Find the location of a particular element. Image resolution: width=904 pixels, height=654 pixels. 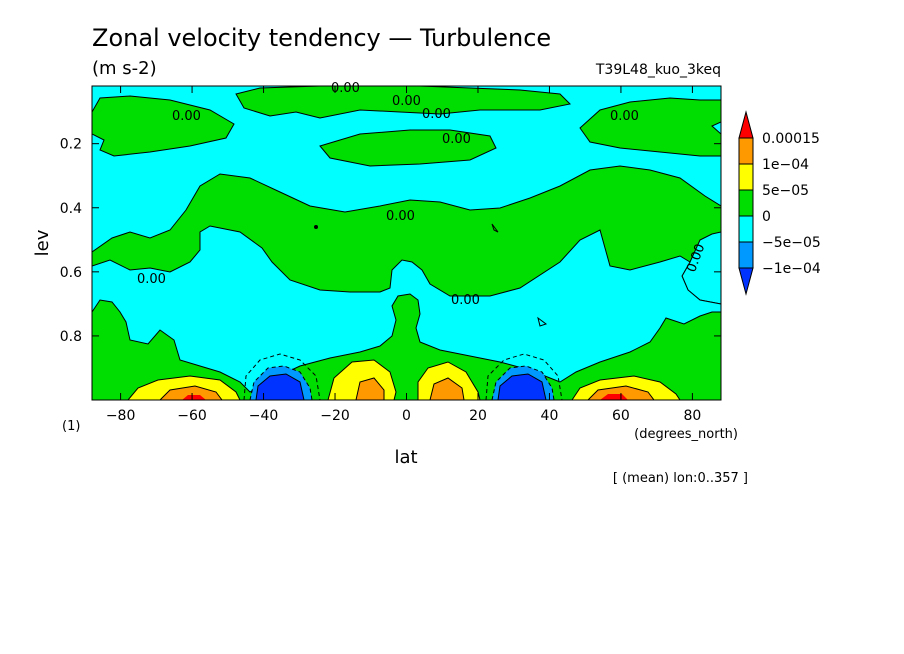

run-name: T39L48_kuo_3keq is located at coordinates (658, 70).